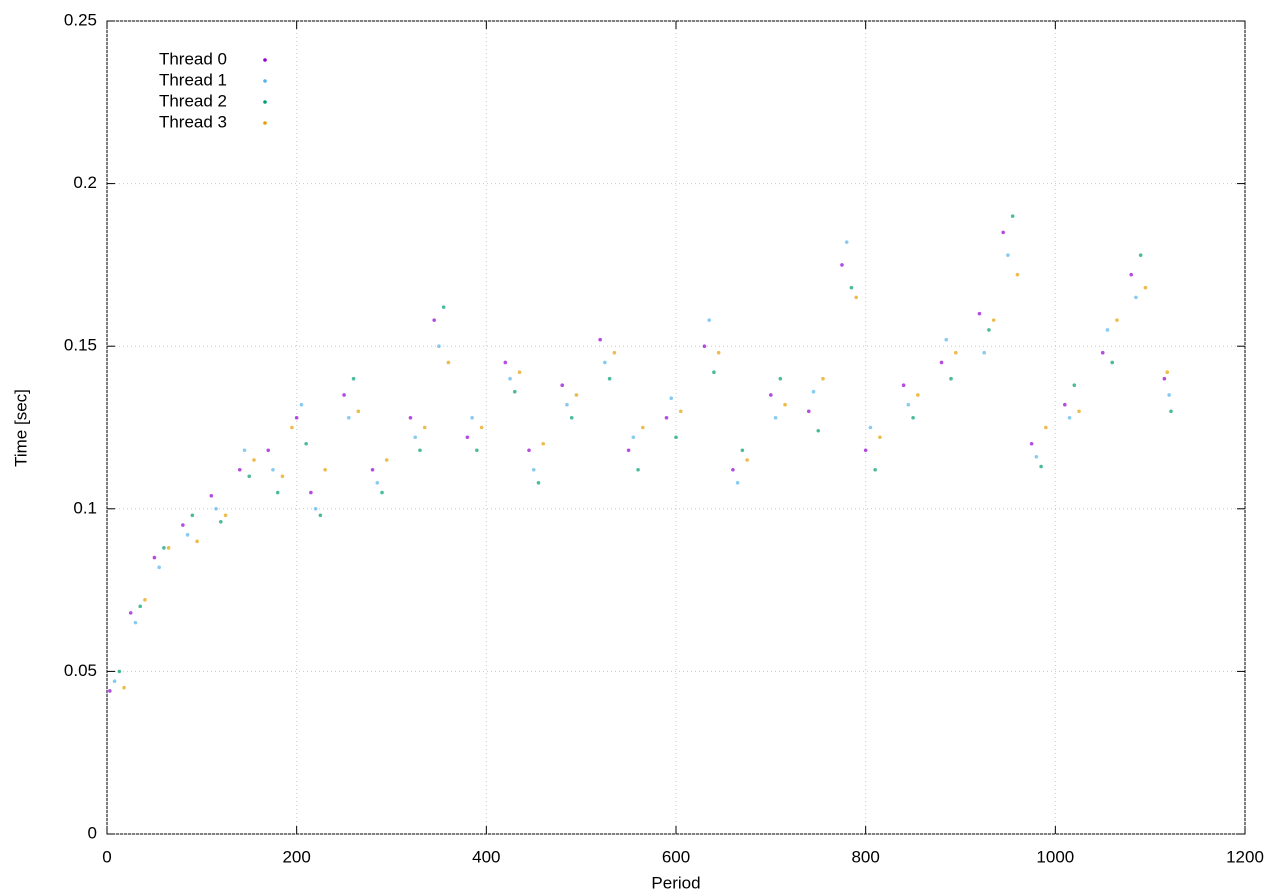 This screenshot has height=896, width=1280. Describe the element at coordinates (193, 79) in the screenshot. I see `legend-label: Thread 1` at that location.